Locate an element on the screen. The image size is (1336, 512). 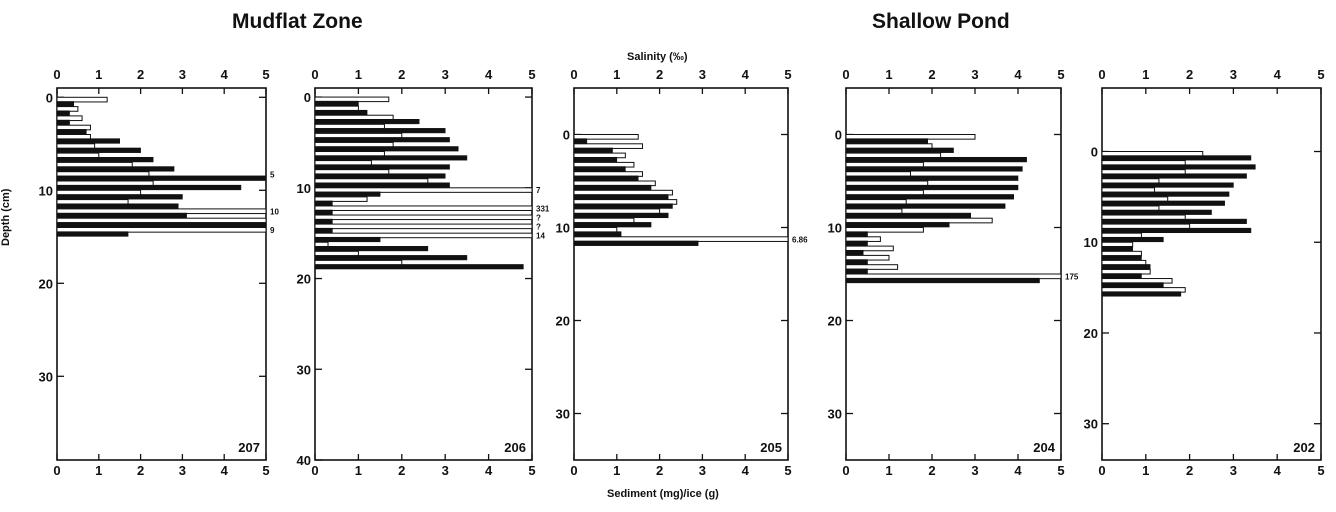
mudflat-zone-title: Mudflat Zone is located at coordinates (297, 21).